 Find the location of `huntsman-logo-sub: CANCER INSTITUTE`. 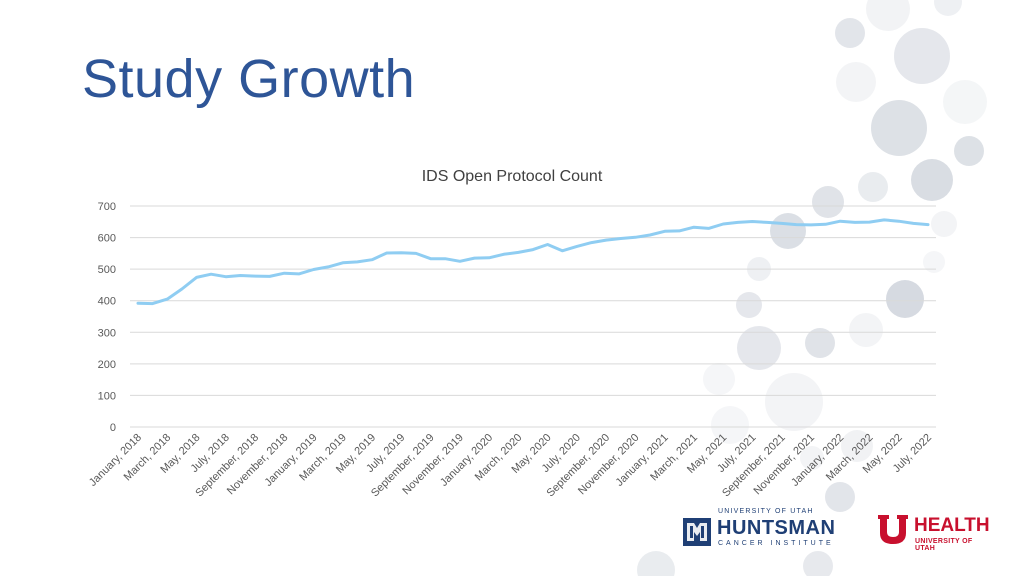

huntsman-logo-sub: CANCER INSTITUTE is located at coordinates (776, 543).